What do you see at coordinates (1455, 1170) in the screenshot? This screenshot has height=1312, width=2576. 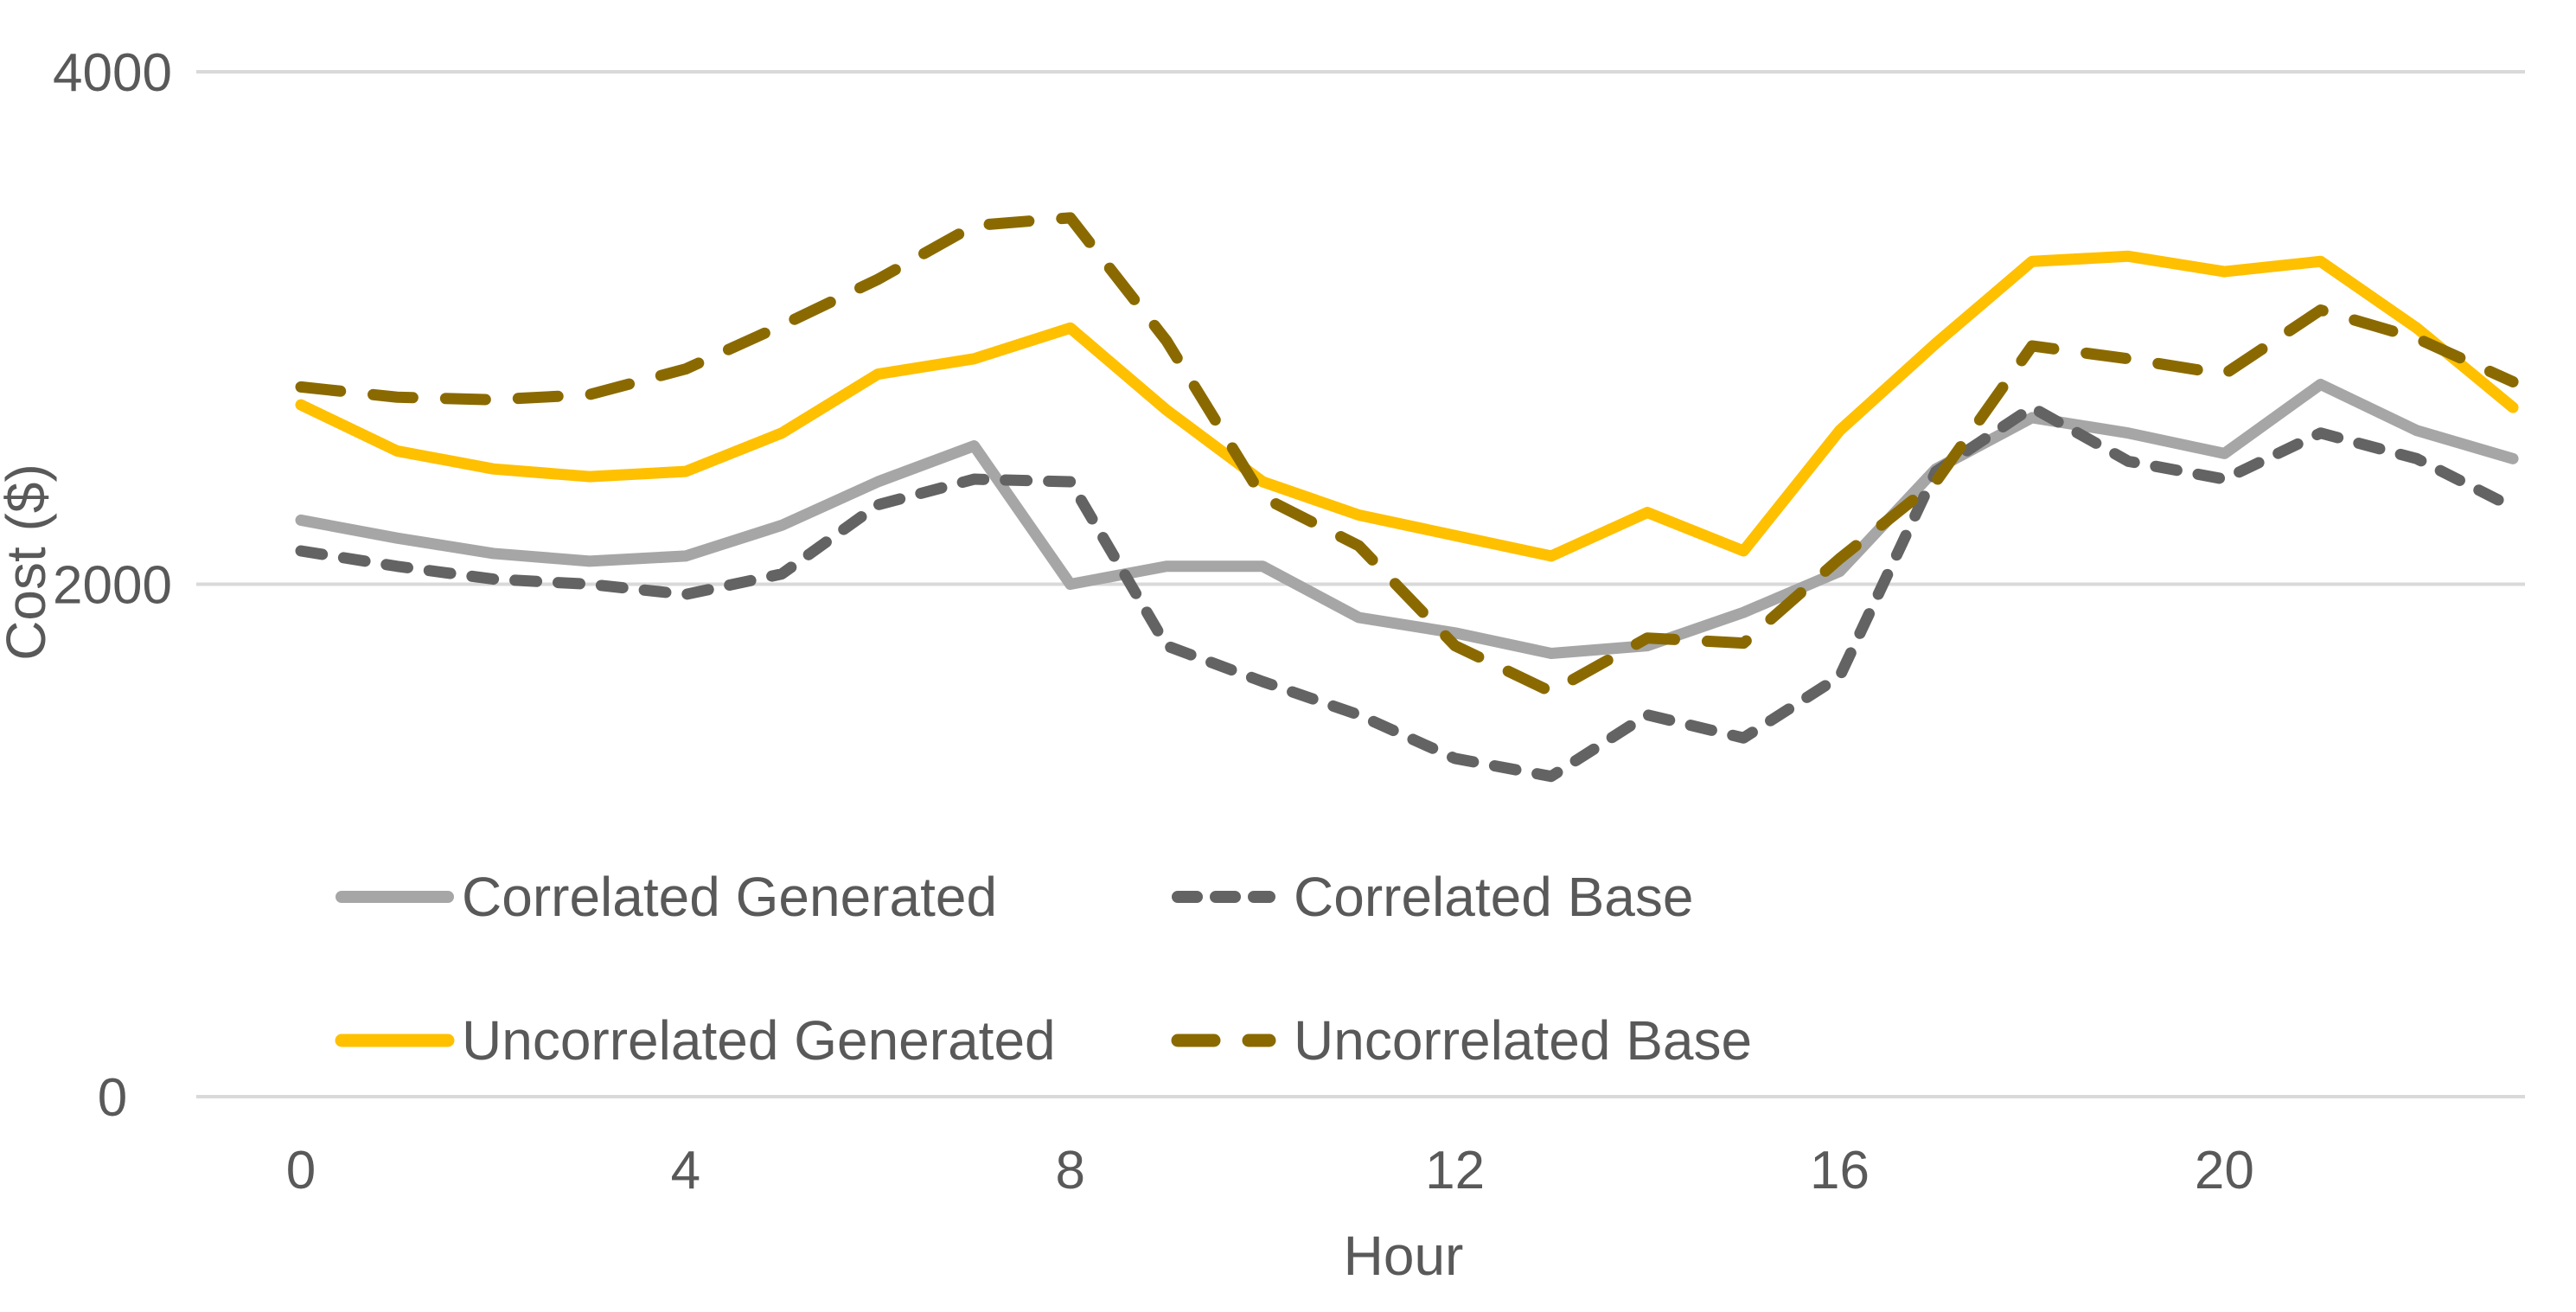 I see `x-tick-label-12: 12` at bounding box center [1455, 1170].